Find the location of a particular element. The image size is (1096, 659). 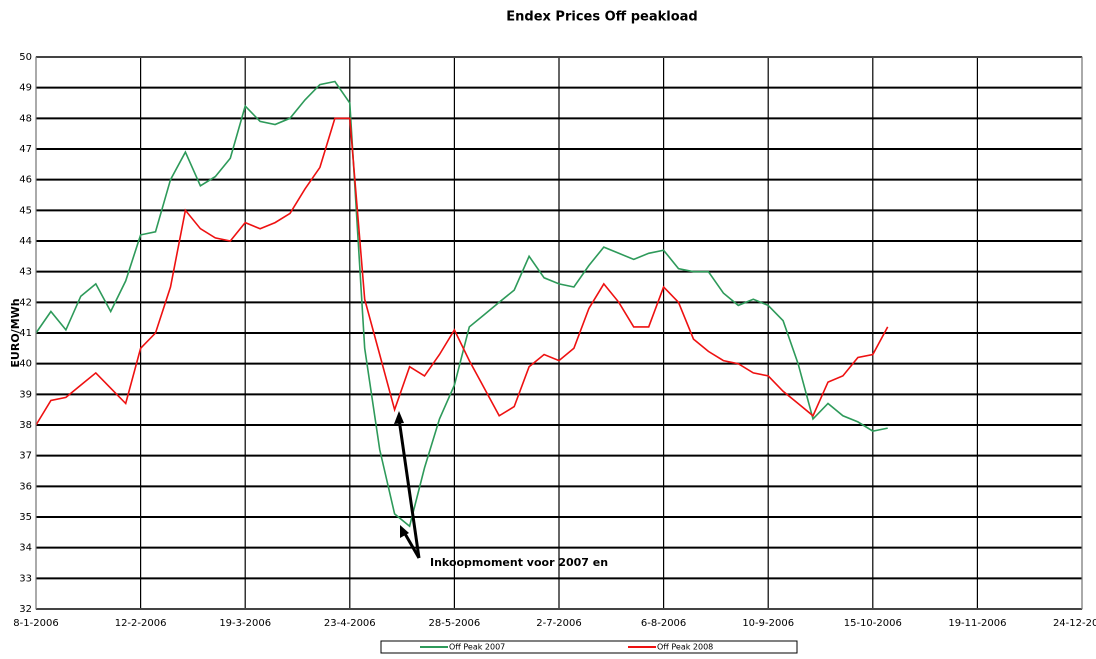

legend-label: Off Peak 2008 is located at coordinates (685, 647).